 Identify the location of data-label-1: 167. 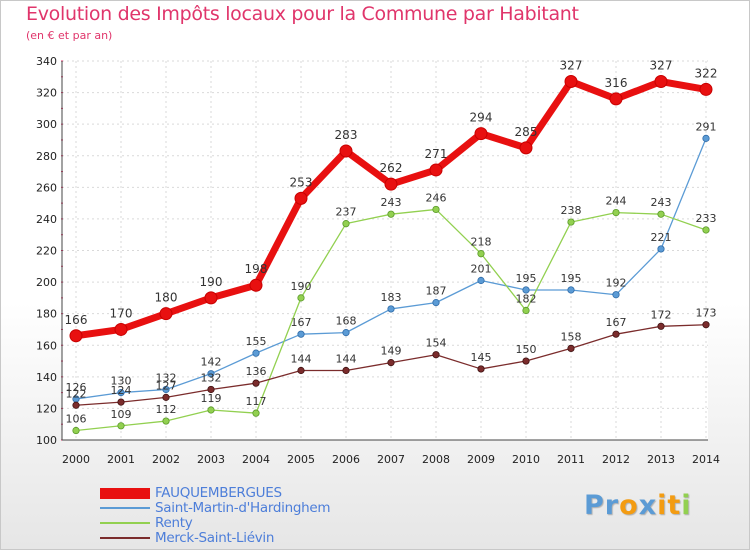
(301, 322).